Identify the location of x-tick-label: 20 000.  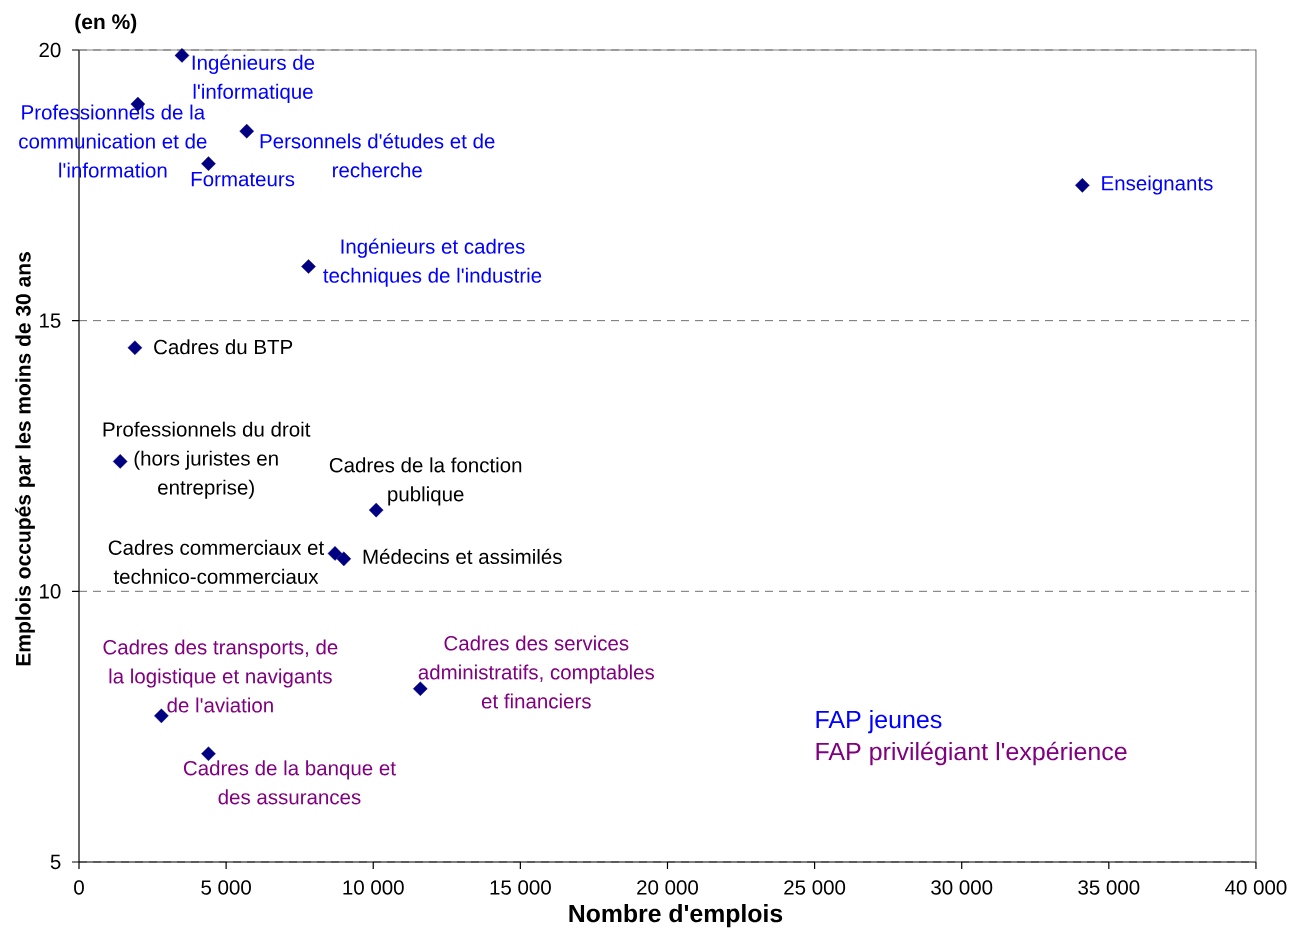
(667, 887).